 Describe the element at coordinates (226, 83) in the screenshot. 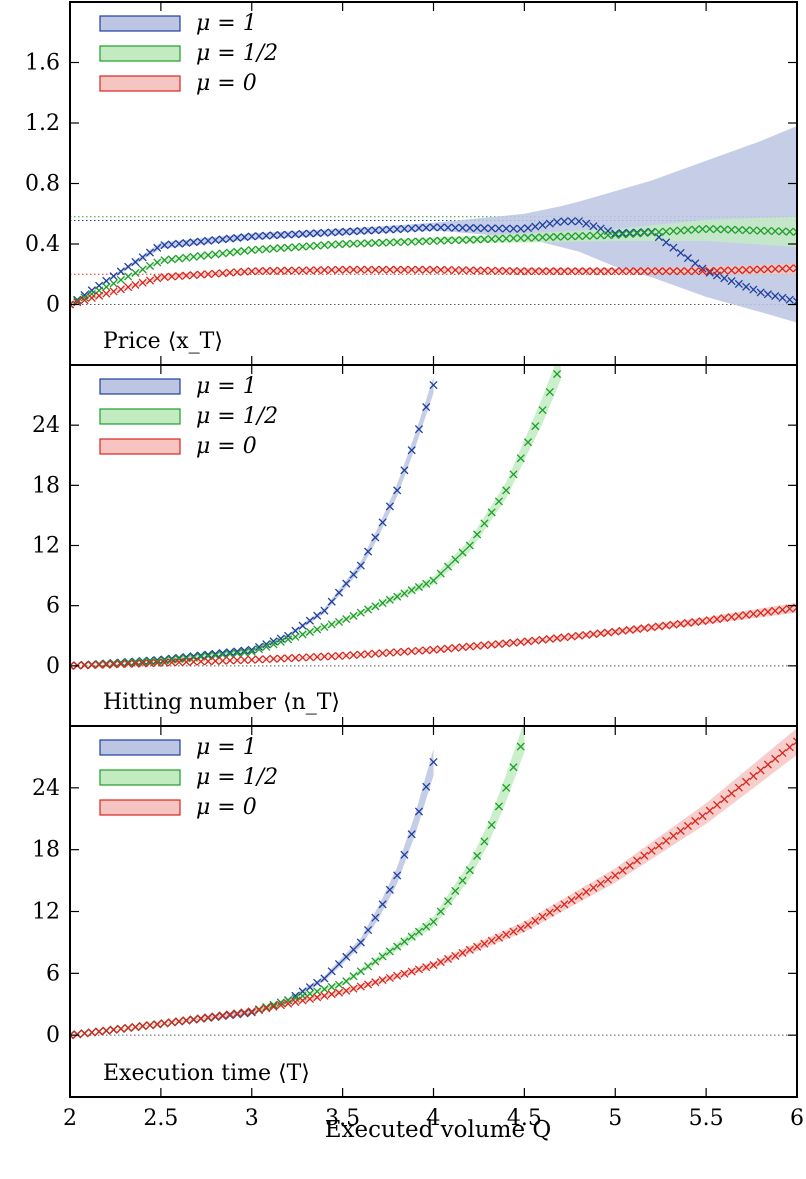

I see `legend-label: μ = 0` at that location.